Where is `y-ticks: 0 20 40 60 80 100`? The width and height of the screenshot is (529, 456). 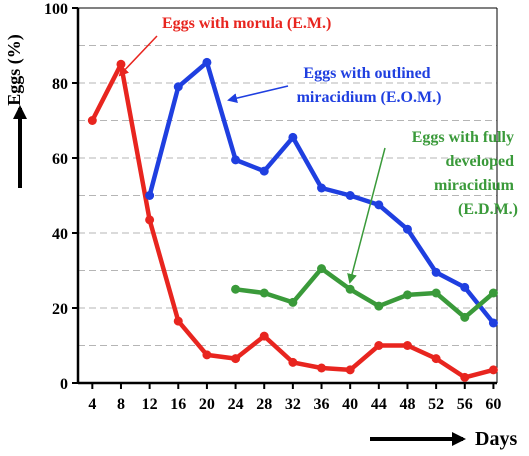
y-ticks: 0 20 40 60 80 100 is located at coordinates (61, 197).